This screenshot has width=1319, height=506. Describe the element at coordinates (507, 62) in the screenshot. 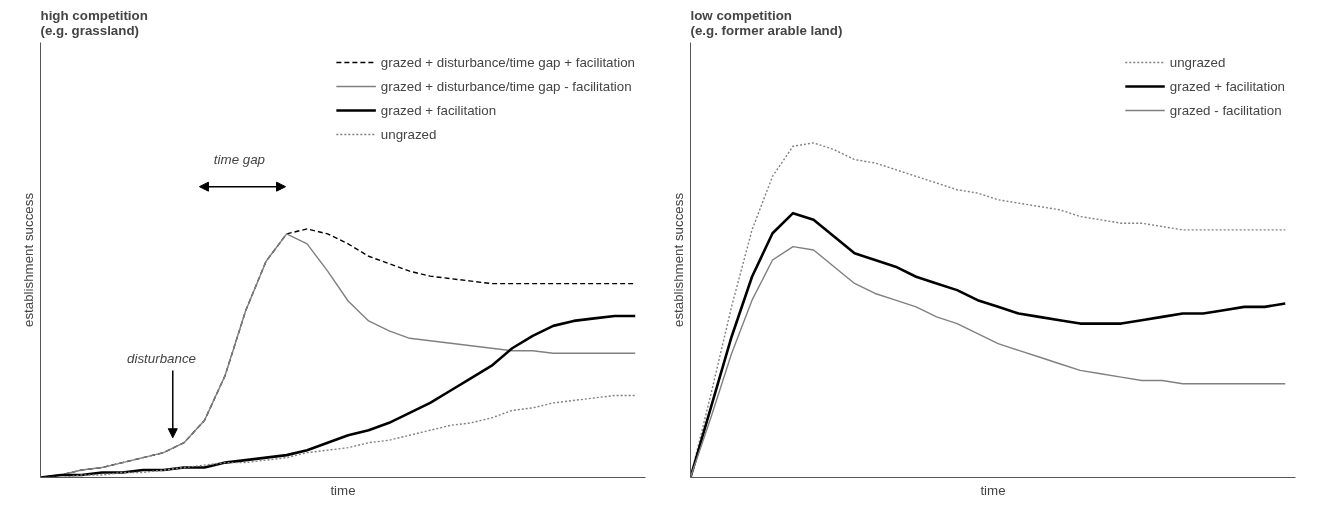

I see `legend-label: grazed + disturbance/time gap + facilitation` at that location.